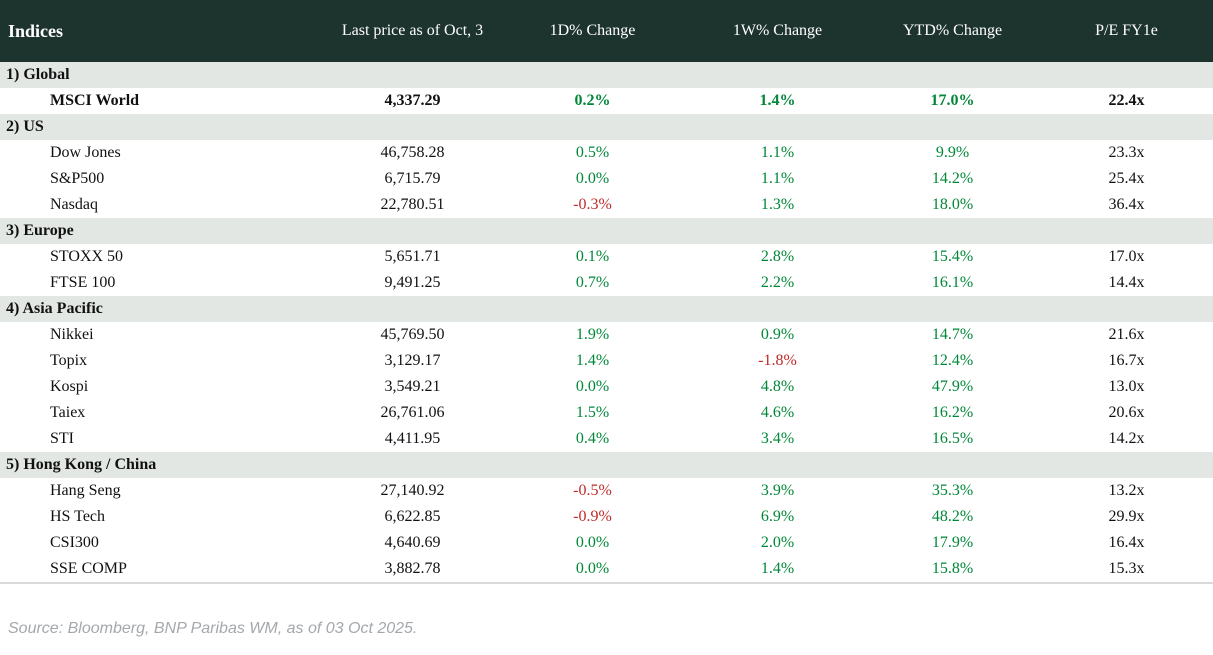 This screenshot has height=655, width=1213. I want to click on ytd-change-cell: 48.2%, so click(952, 516).